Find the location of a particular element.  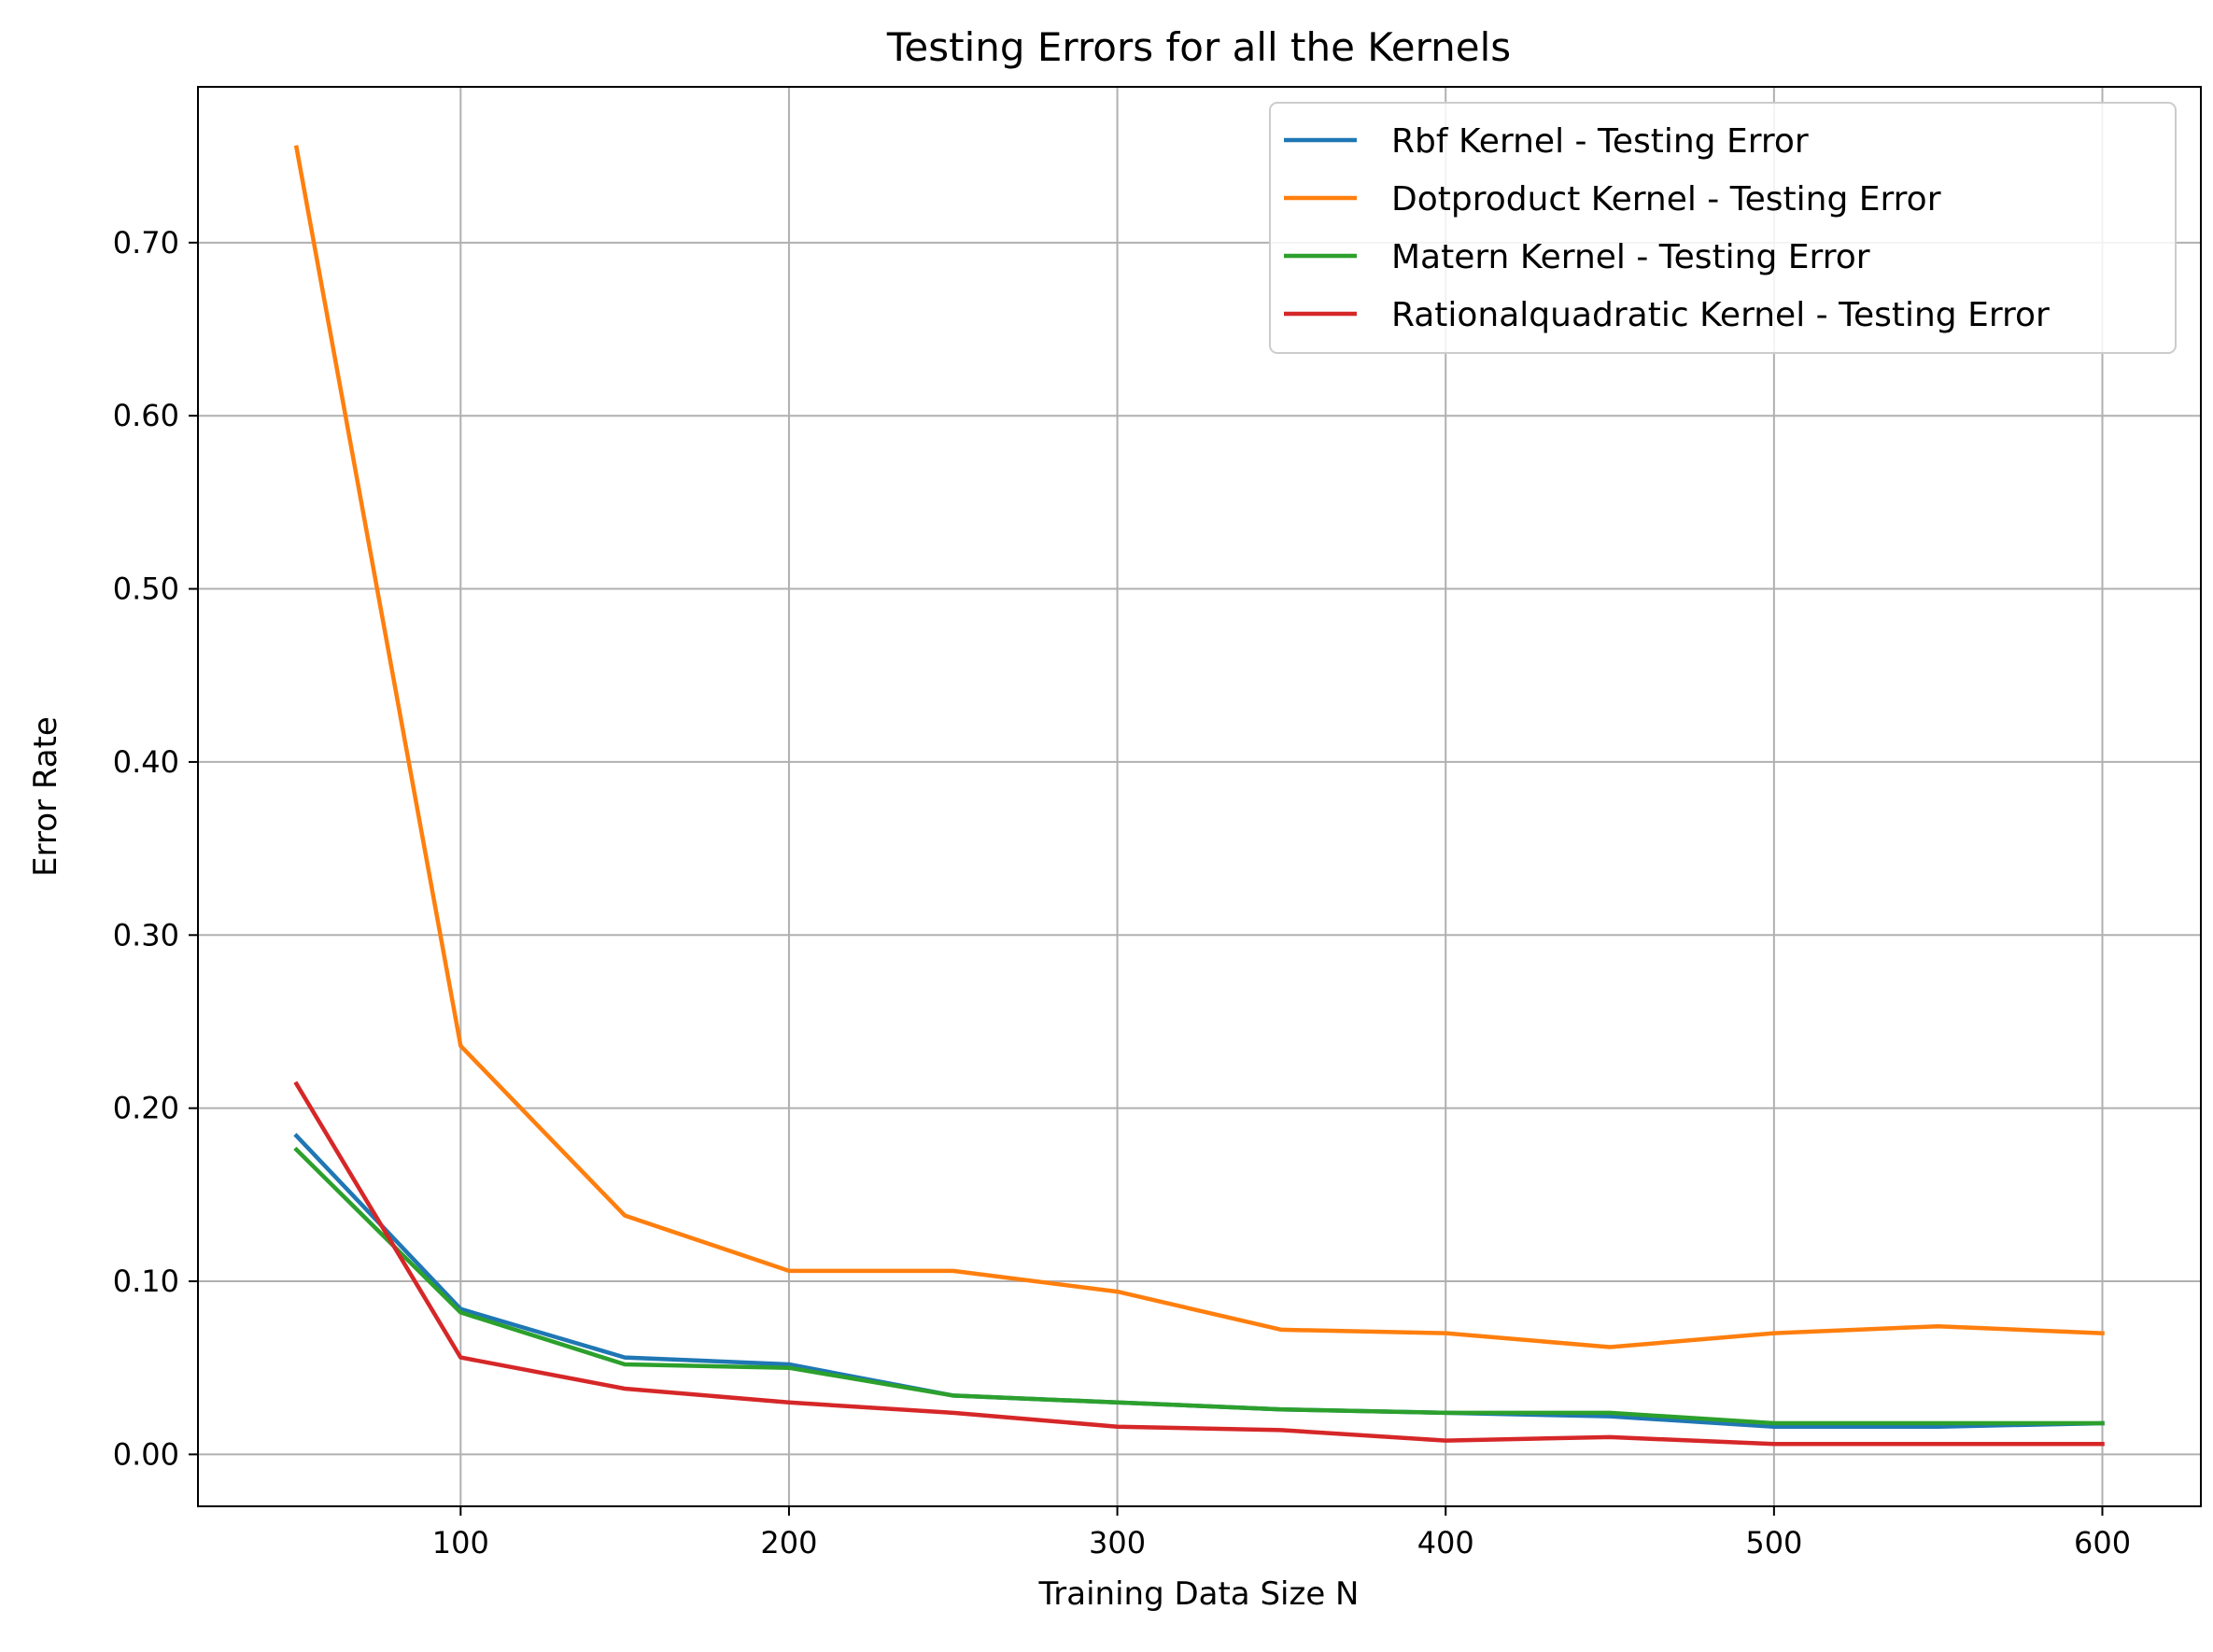

y-tick-label: 0.00 is located at coordinates (146, 1454).